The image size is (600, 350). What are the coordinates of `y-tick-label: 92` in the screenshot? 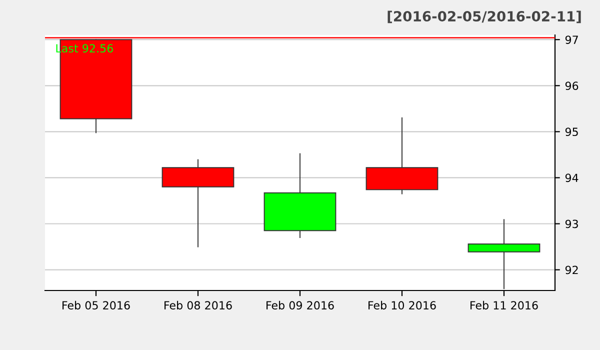 It's located at (571, 270).